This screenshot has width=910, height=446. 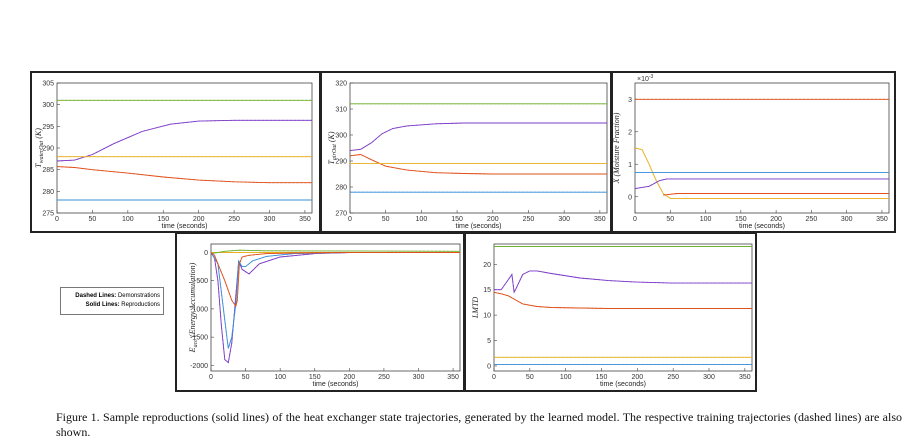 I want to click on y-axis-label: X (Moisture Fraction), so click(x=617, y=148).